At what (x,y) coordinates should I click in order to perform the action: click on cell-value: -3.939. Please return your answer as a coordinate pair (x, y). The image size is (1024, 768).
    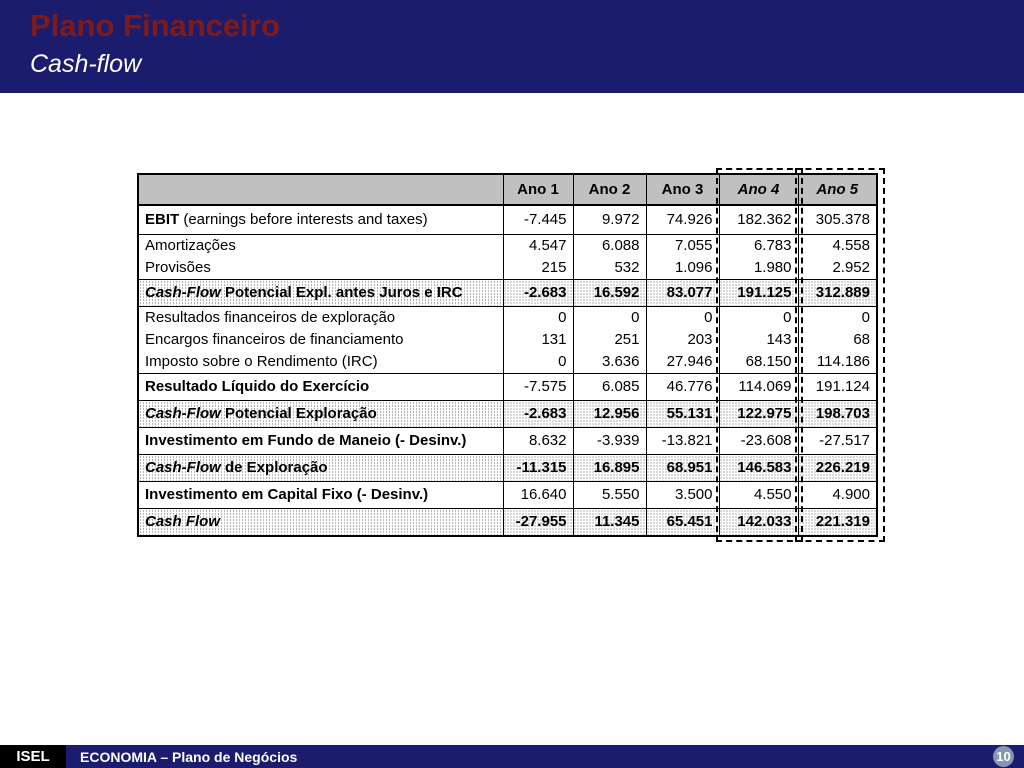
    Looking at the image, I should click on (609, 441).